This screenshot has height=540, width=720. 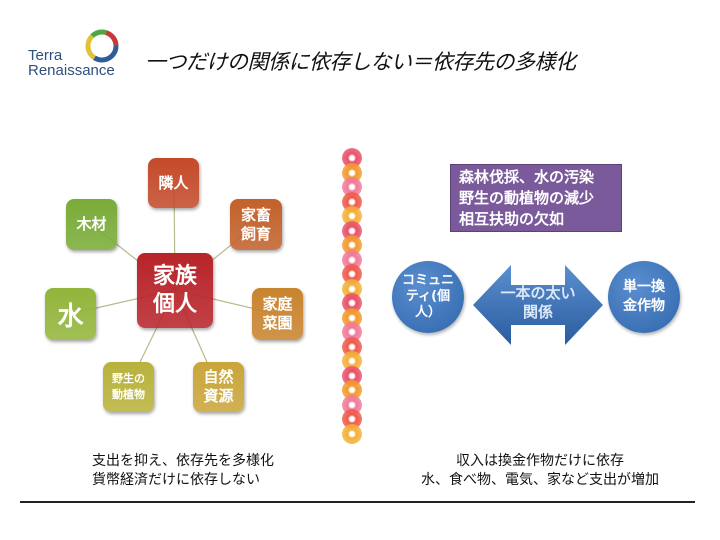 I want to click on logo-swirl-icon, so click(x=102, y=46).